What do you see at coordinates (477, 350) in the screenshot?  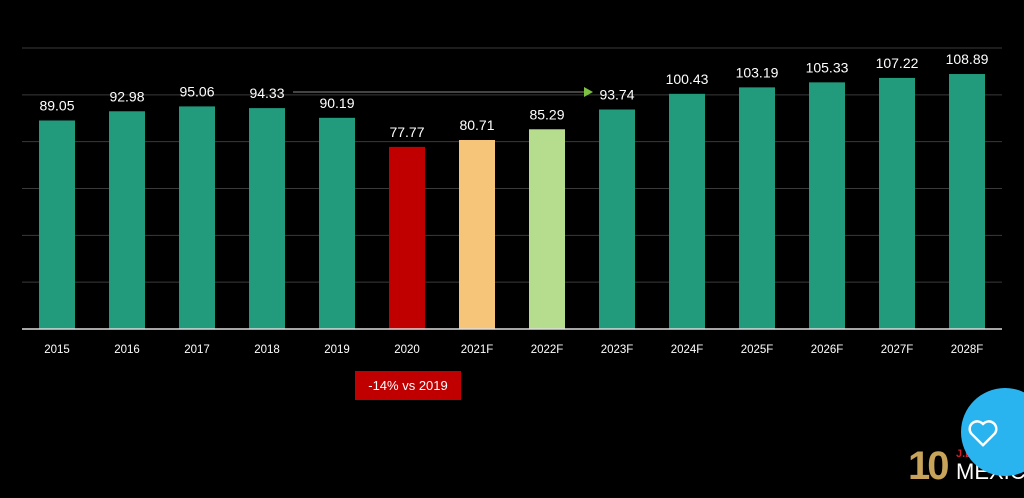 I see `x-tick-label: 2021F` at bounding box center [477, 350].